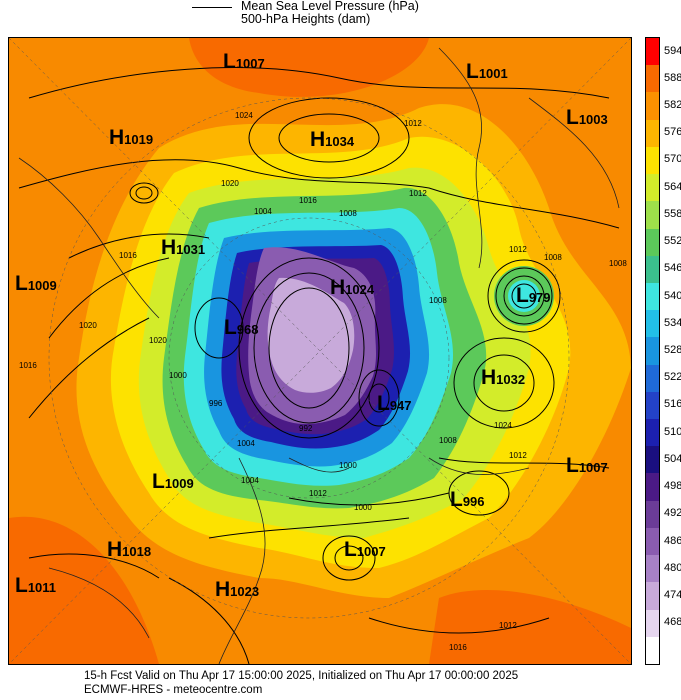  Describe the element at coordinates (672, 322) in the screenshot. I see `color-scale-label: 534` at that location.